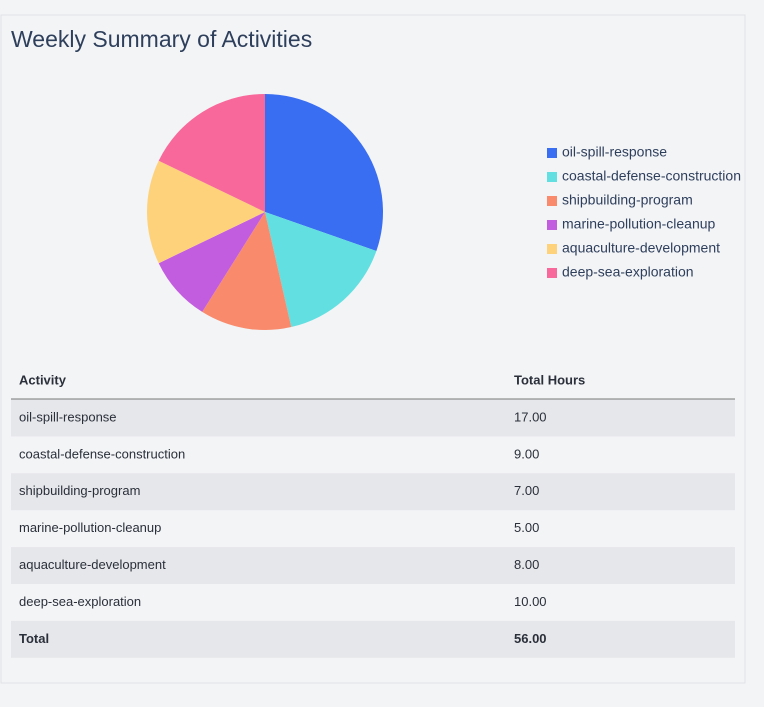 The width and height of the screenshot is (764, 707). Describe the element at coordinates (161, 39) in the screenshot. I see `chart-title: Weekly Summary of Activities` at that location.